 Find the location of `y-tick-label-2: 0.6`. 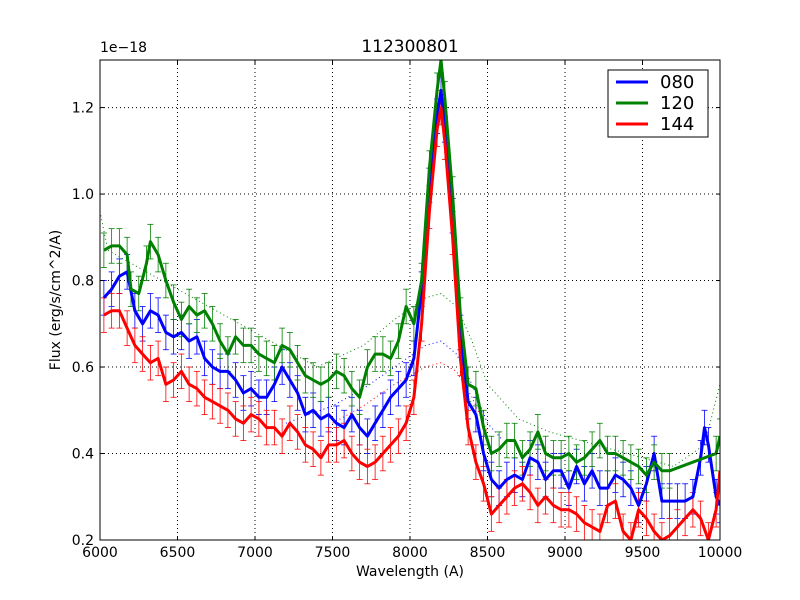

y-tick-label-2: 0.6 is located at coordinates (83, 368).